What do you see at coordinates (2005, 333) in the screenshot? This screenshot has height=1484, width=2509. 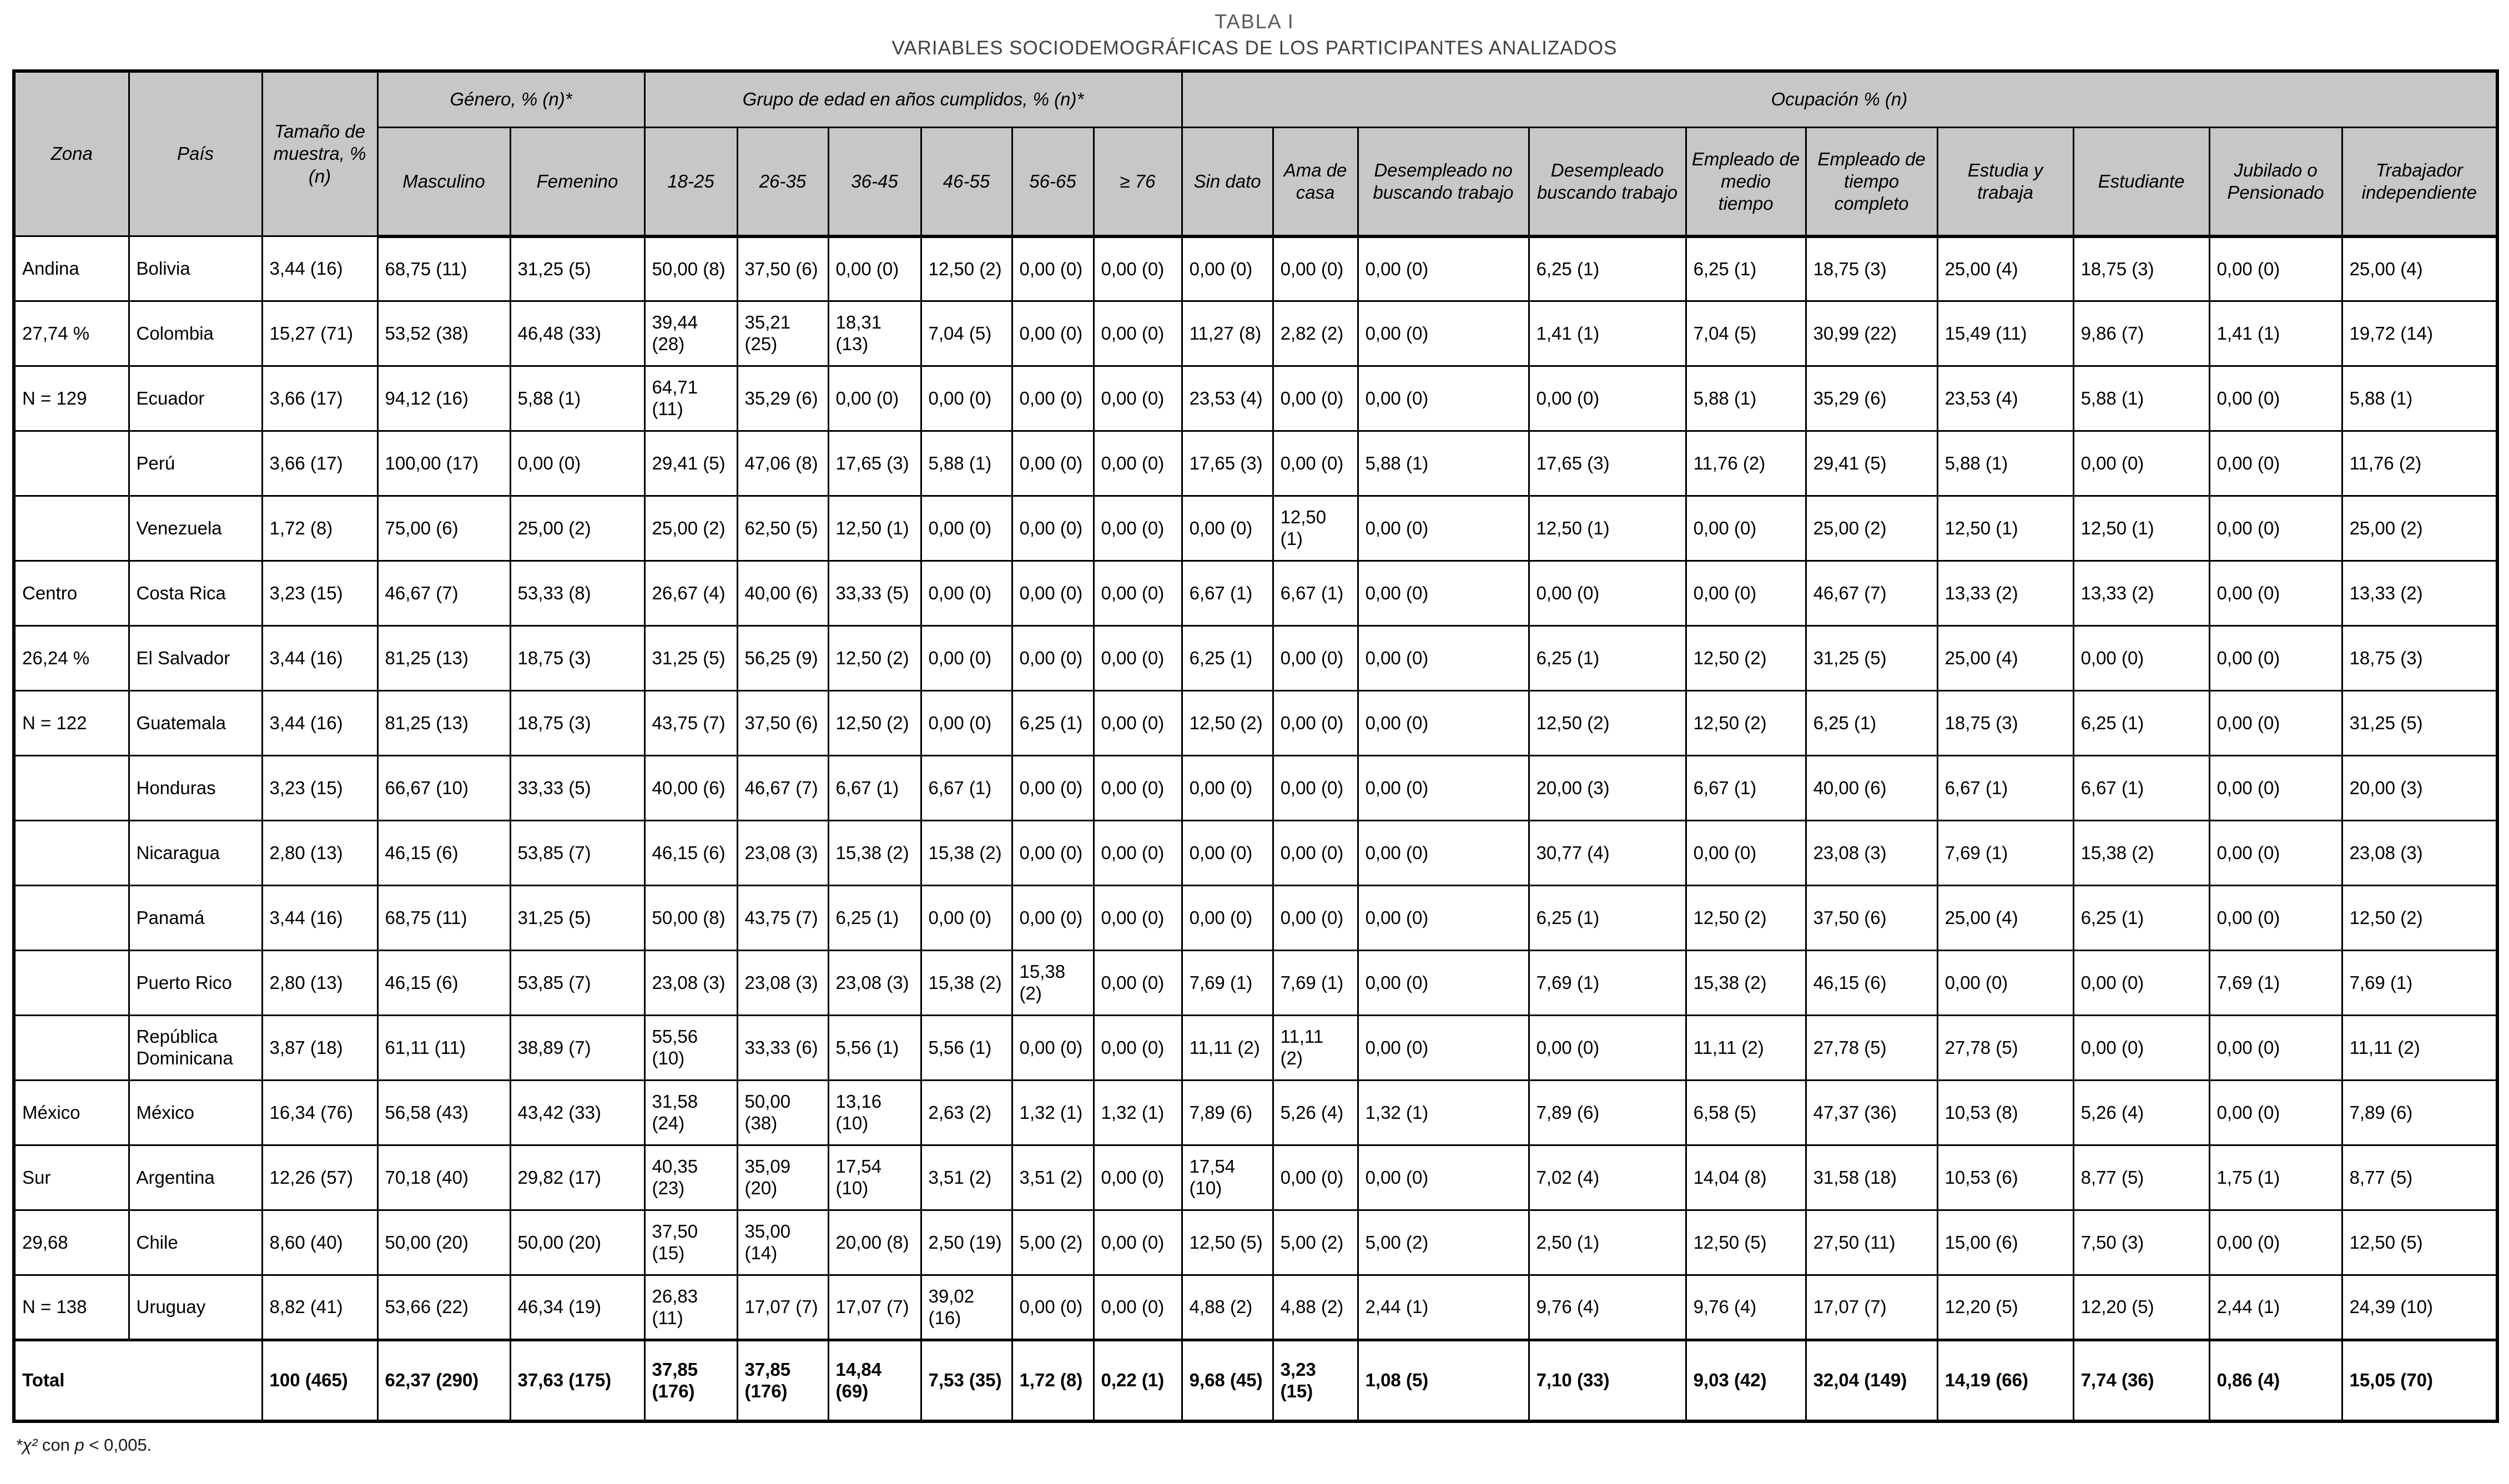 I see `cell-value: 15,49 (11)` at bounding box center [2005, 333].